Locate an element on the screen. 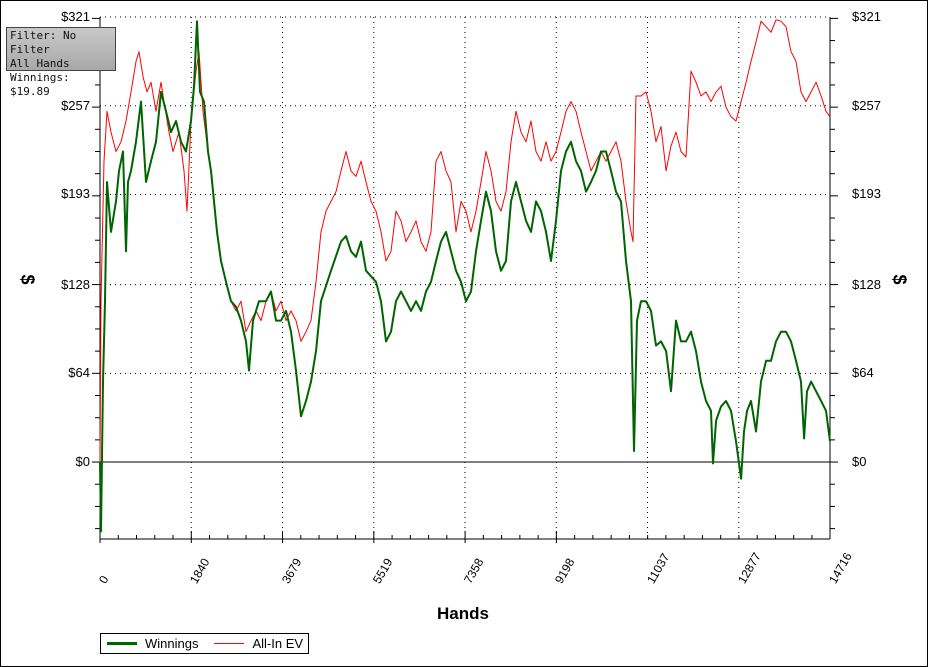 Image resolution: width=928 pixels, height=667 pixels. y-axis-title-left: $ is located at coordinates (27, 279).